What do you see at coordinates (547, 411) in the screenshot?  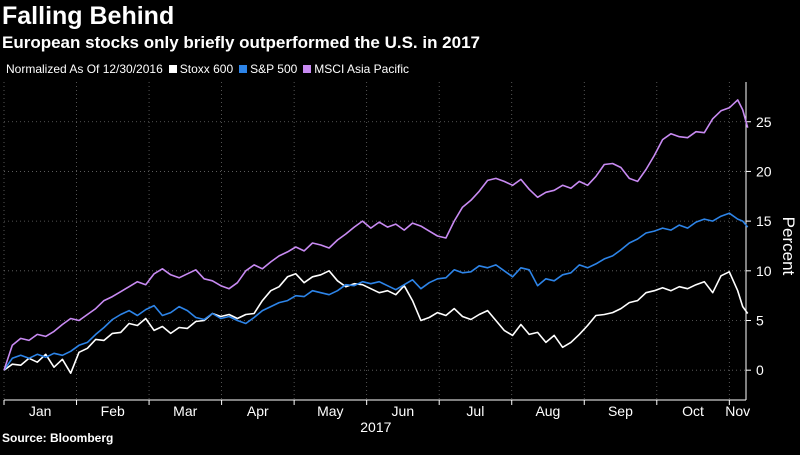 I see `x-tick-label-aug: Aug` at bounding box center [547, 411].